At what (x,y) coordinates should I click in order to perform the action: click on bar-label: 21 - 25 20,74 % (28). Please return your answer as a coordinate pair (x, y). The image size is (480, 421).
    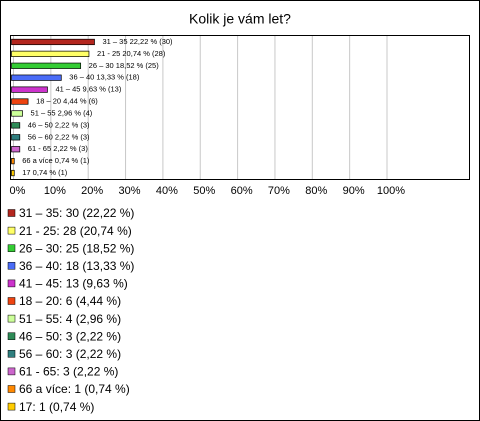
    Looking at the image, I should click on (131, 53).